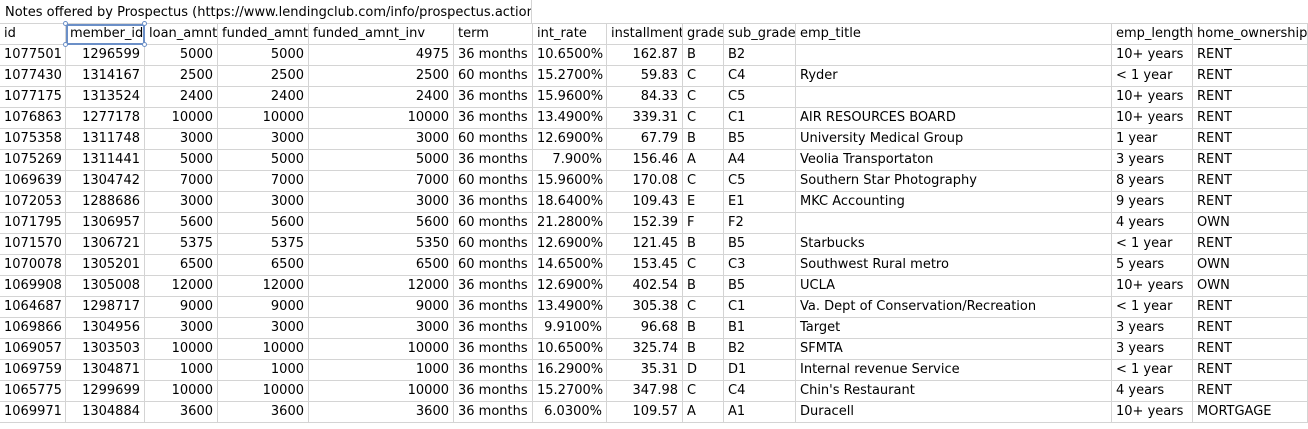 This screenshot has width=1308, height=429. I want to click on selection-handle, so click(65, 23).